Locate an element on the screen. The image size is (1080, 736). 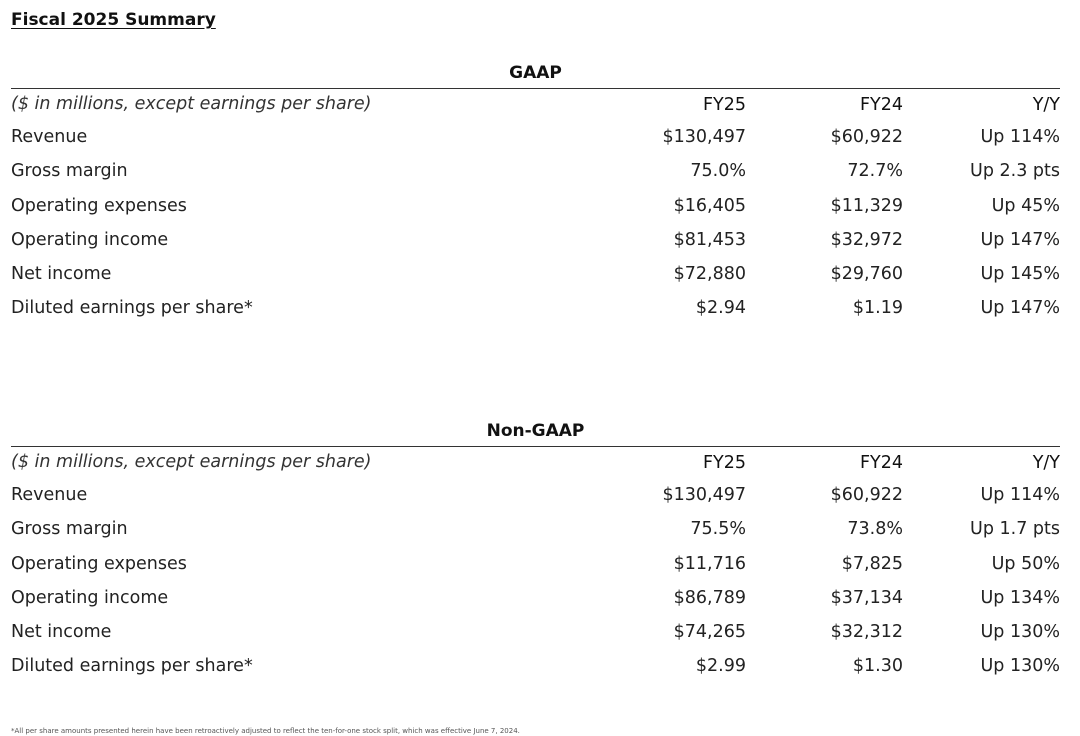
yy-change: Up 145% is located at coordinates (1020, 274).